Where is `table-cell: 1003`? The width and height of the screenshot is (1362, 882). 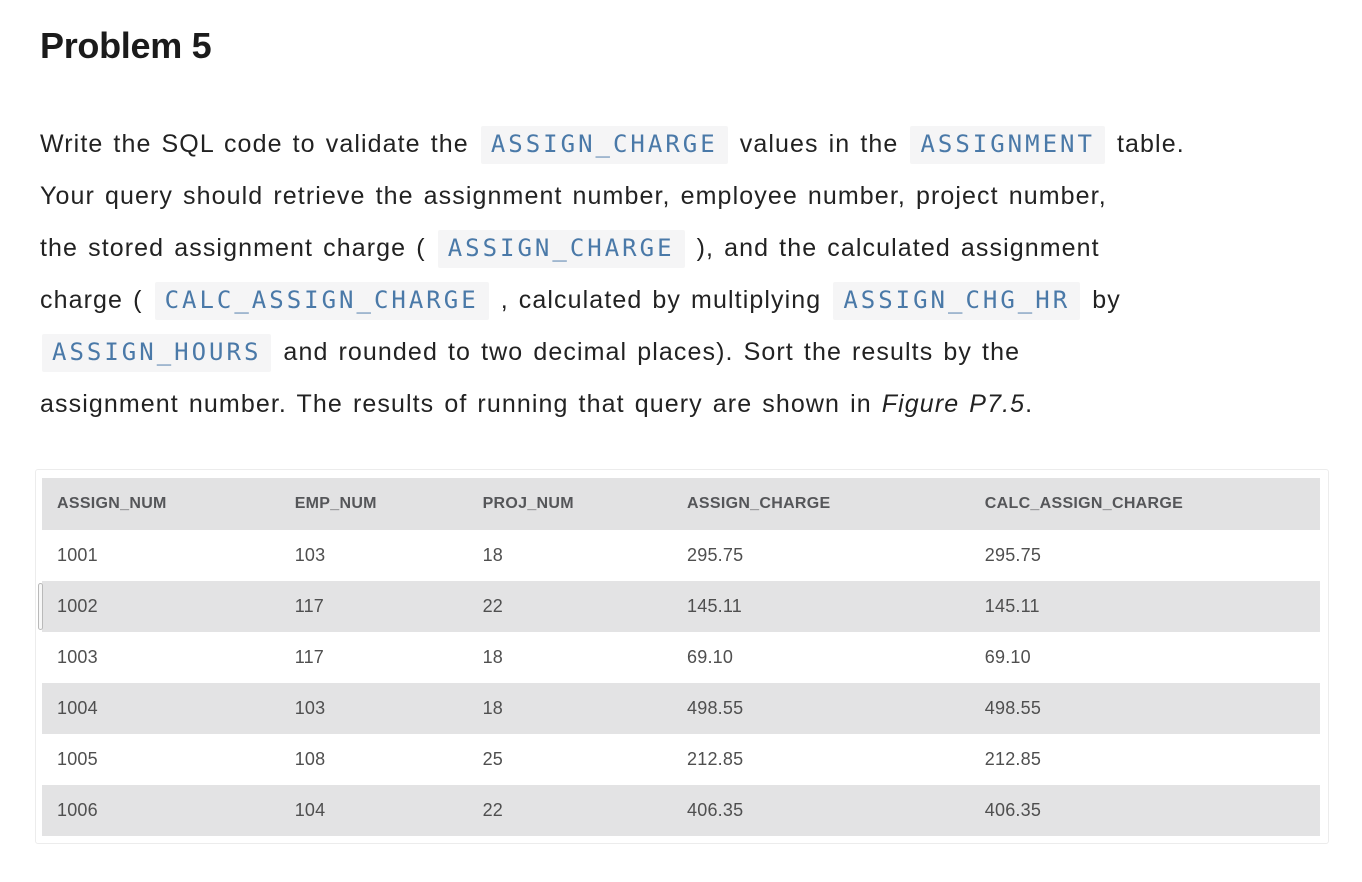 table-cell: 1003 is located at coordinates (77, 657).